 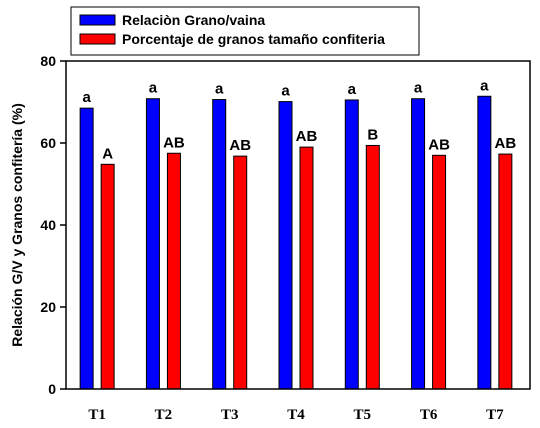 I want to click on x-tick-label: T1, so click(x=97, y=415).